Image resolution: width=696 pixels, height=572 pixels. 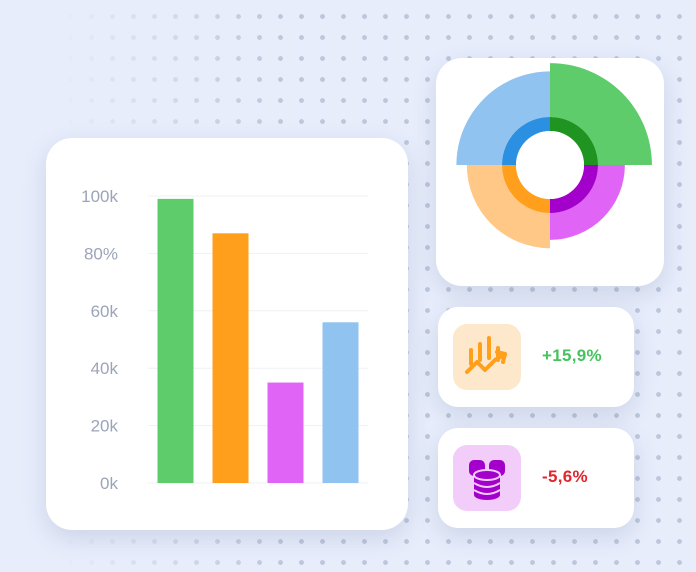 I want to click on donut-chart, so click(x=554, y=156).